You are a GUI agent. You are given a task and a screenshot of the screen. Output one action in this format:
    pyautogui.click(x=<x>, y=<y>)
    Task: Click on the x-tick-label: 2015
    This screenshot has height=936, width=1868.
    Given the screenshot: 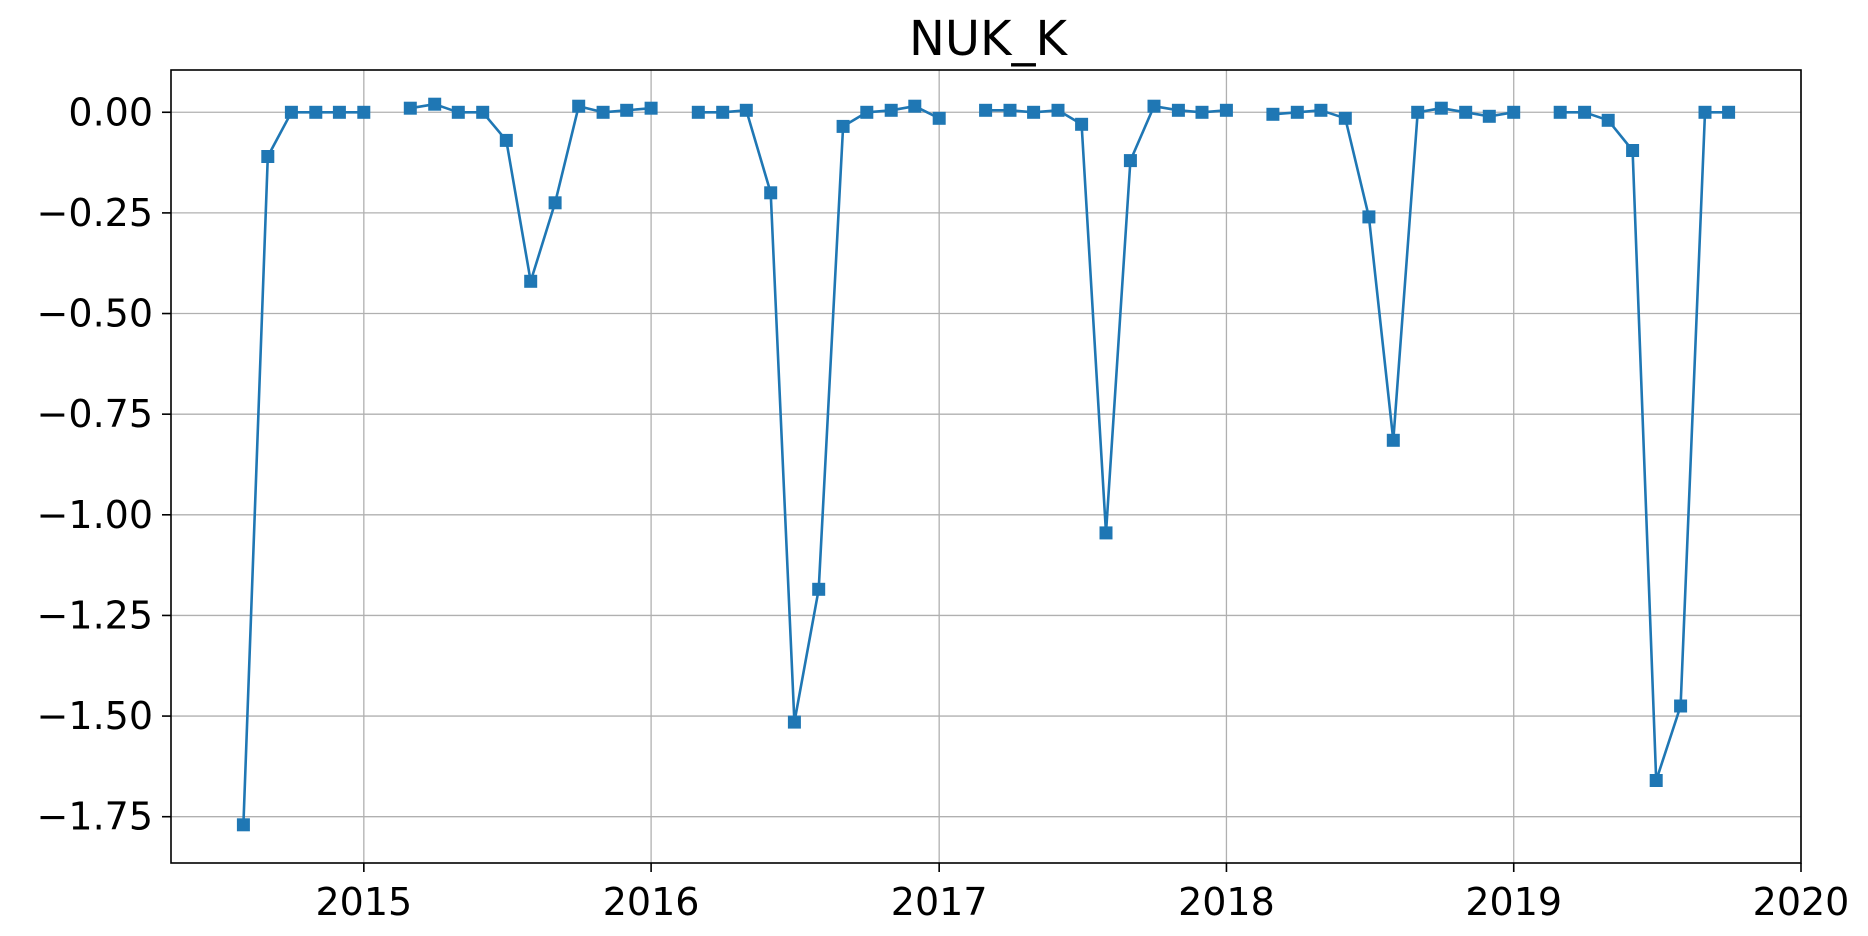 What is the action you would take?
    pyautogui.click(x=363, y=902)
    